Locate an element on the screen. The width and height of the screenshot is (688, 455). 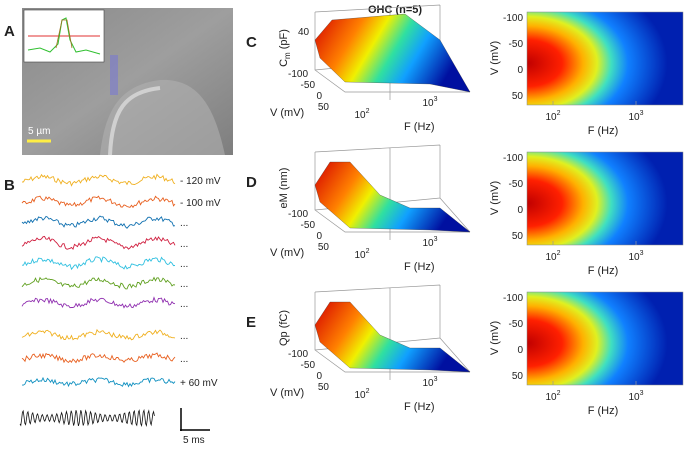
z-label-sub: m is located at coordinates (287, 55).